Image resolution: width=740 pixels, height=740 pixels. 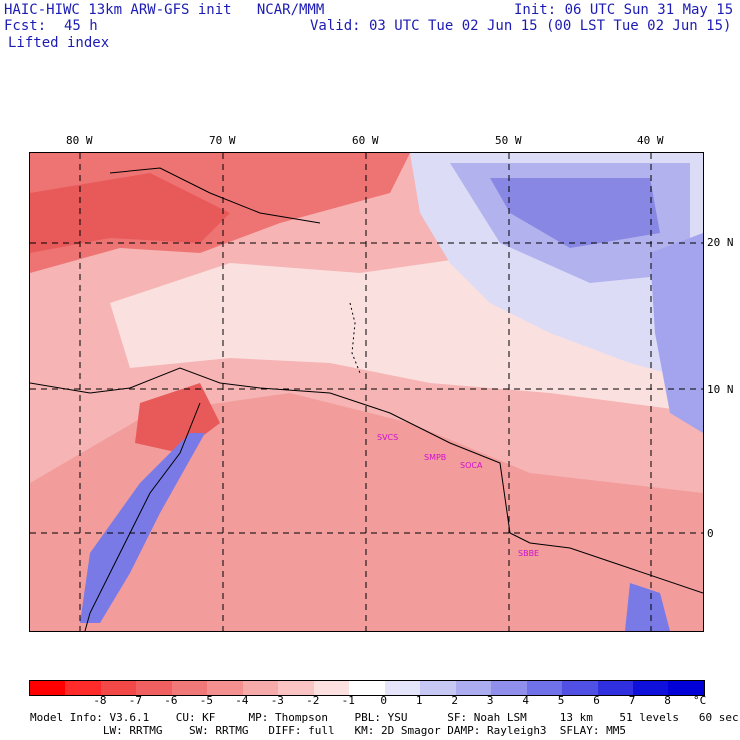 What do you see at coordinates (81, 26) in the screenshot?
I see `forecast-hour: 45 h` at bounding box center [81, 26].